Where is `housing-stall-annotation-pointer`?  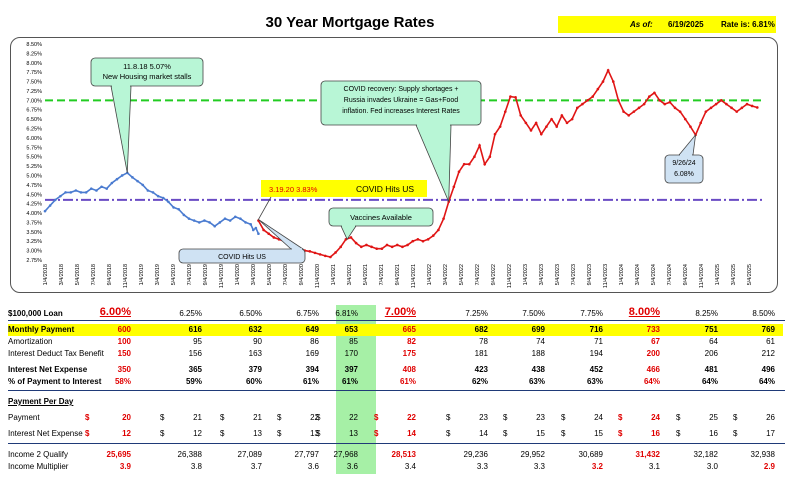 housing-stall-annotation-pointer is located at coordinates (121, 129).